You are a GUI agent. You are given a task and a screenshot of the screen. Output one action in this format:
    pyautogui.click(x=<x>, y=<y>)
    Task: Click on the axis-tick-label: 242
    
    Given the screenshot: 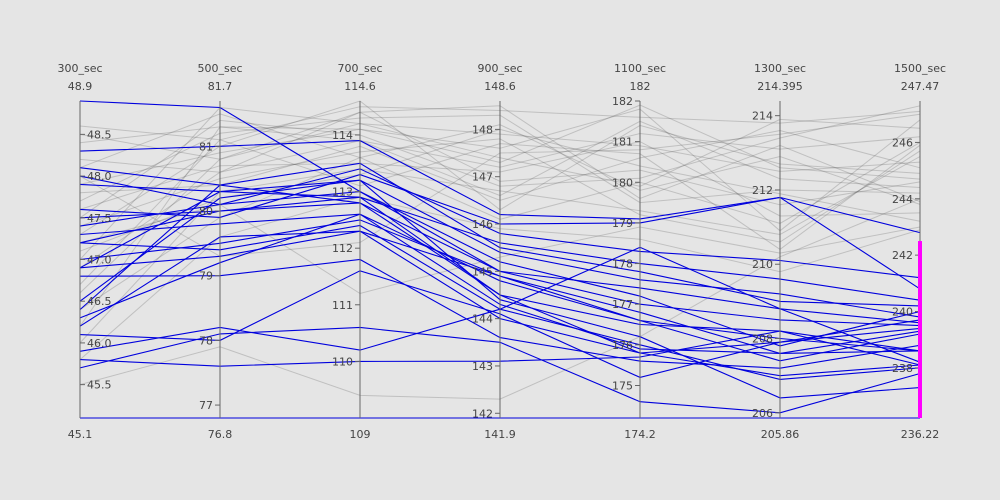 What is the action you would take?
    pyautogui.click(x=902, y=255)
    